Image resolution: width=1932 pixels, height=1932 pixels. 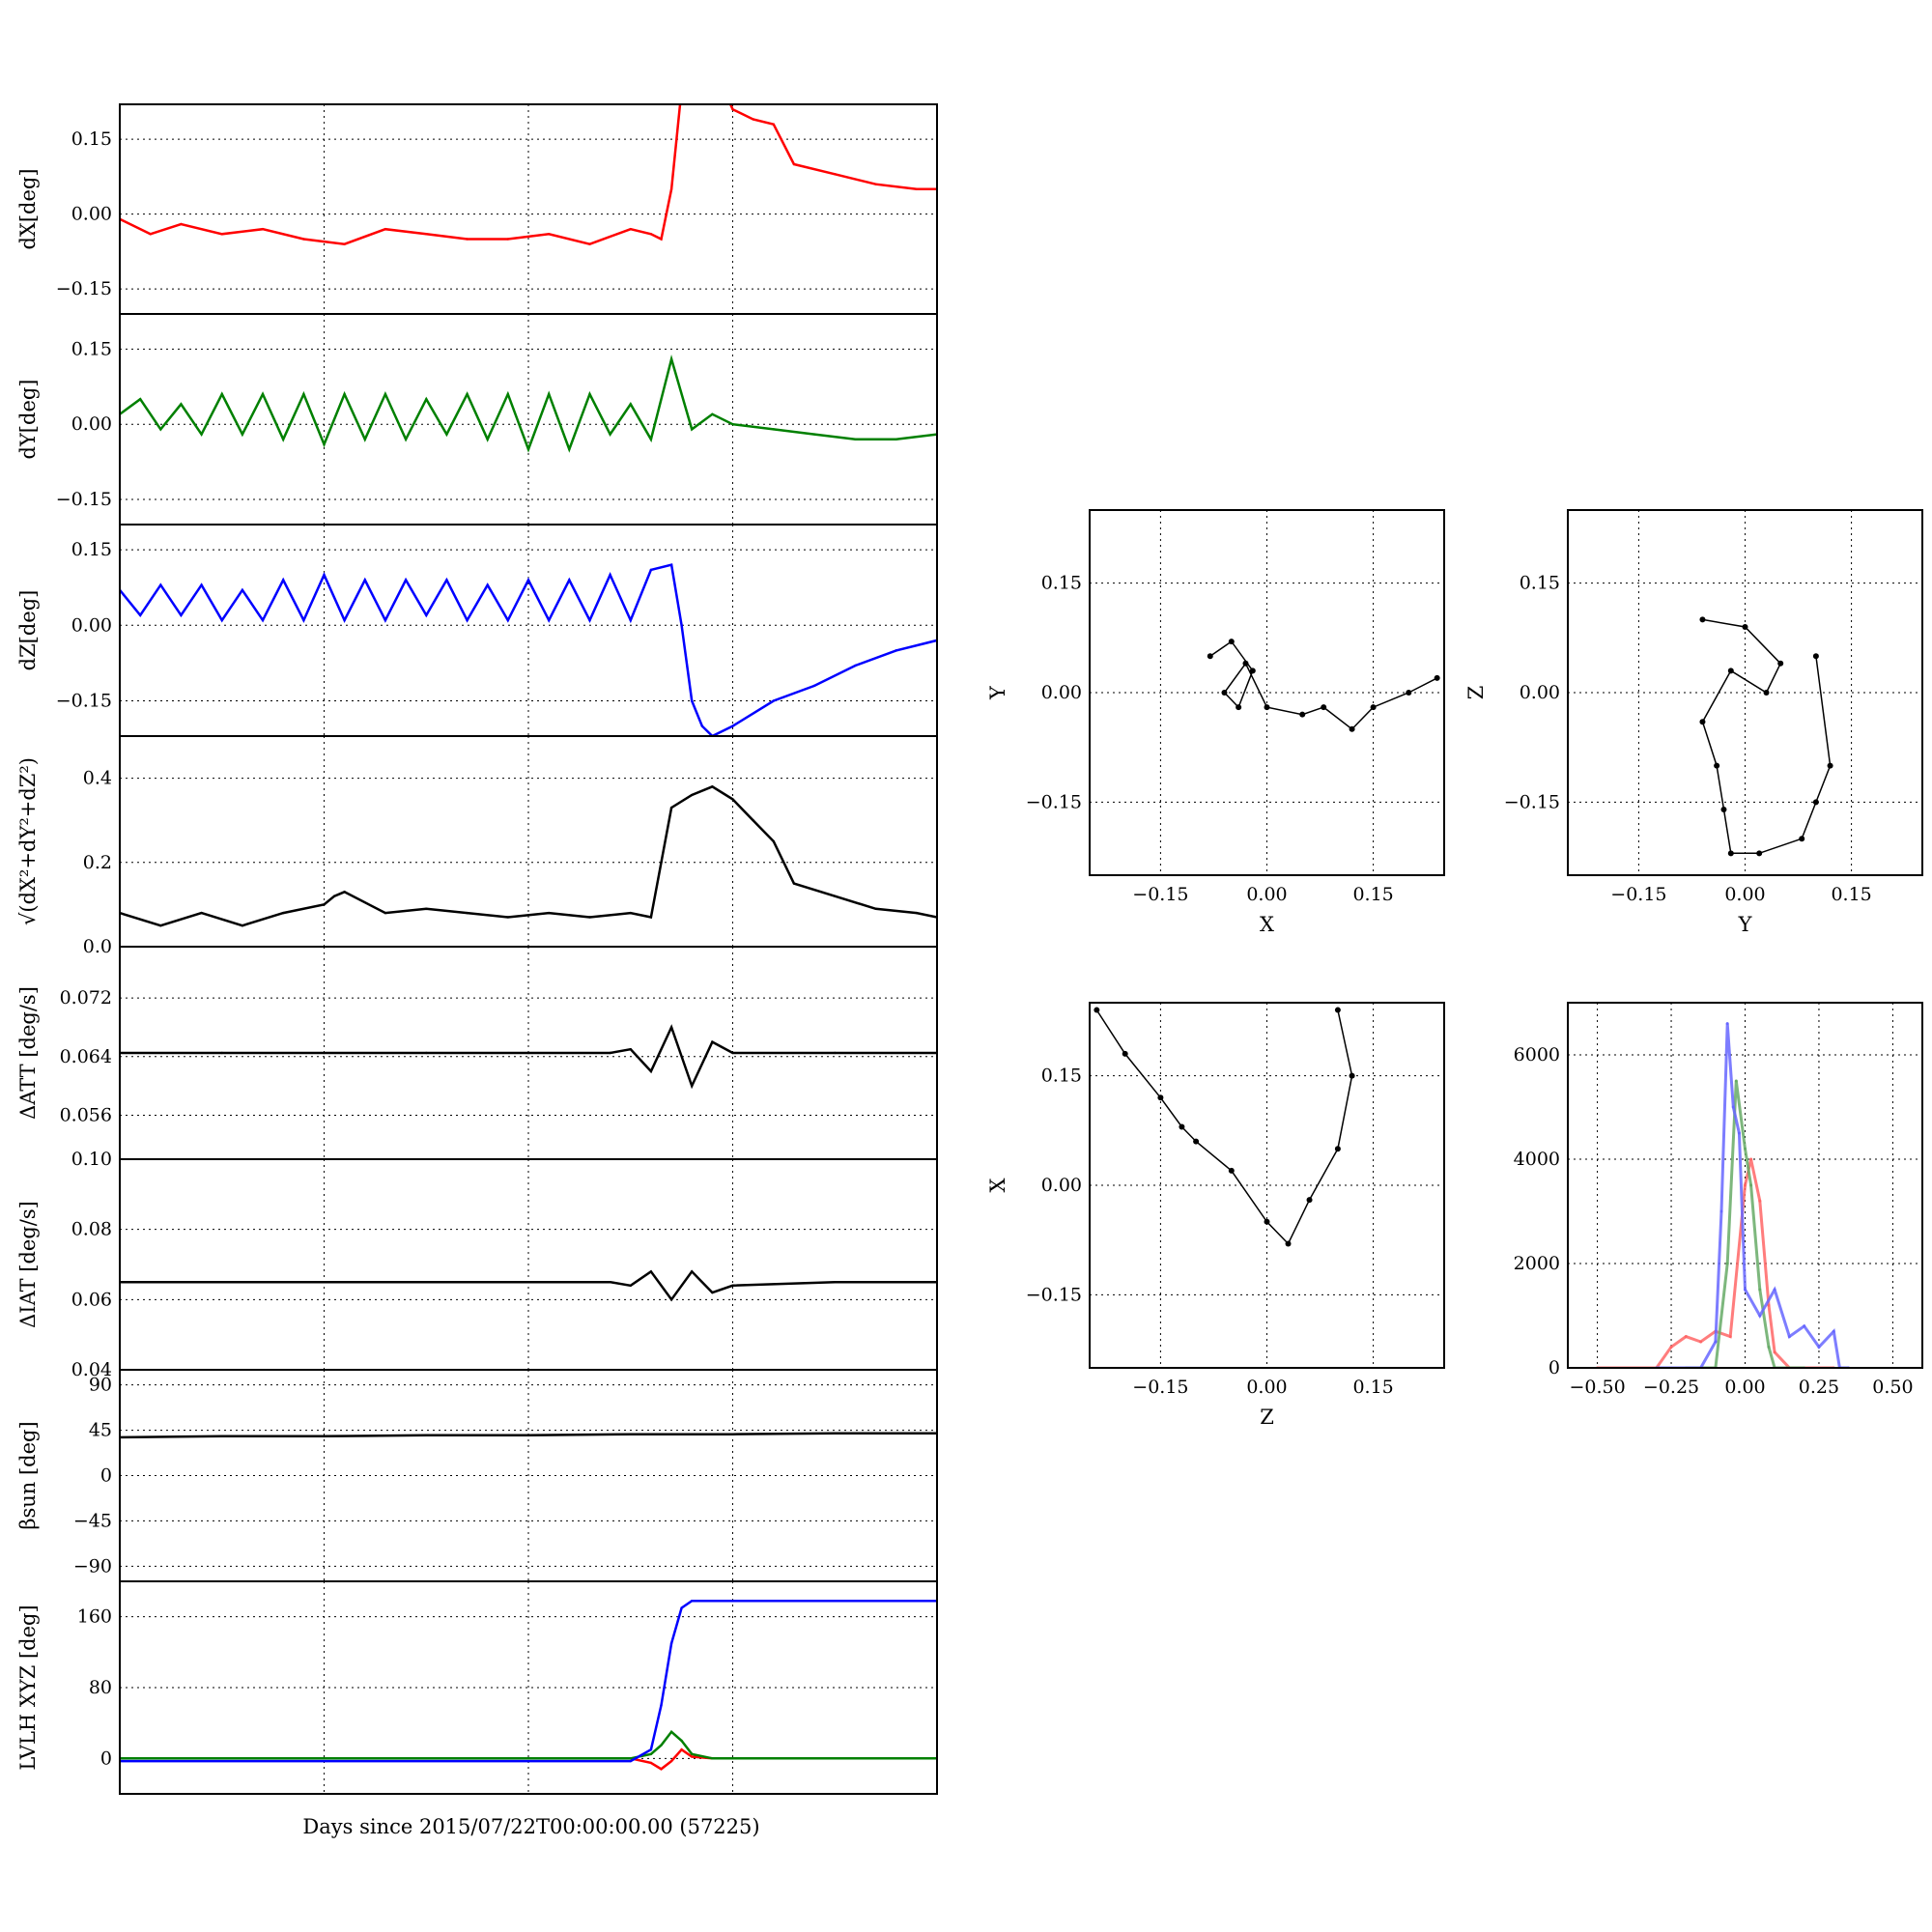 What do you see at coordinates (1476, 693) in the screenshot?
I see `y-axis-label: Z` at bounding box center [1476, 693].